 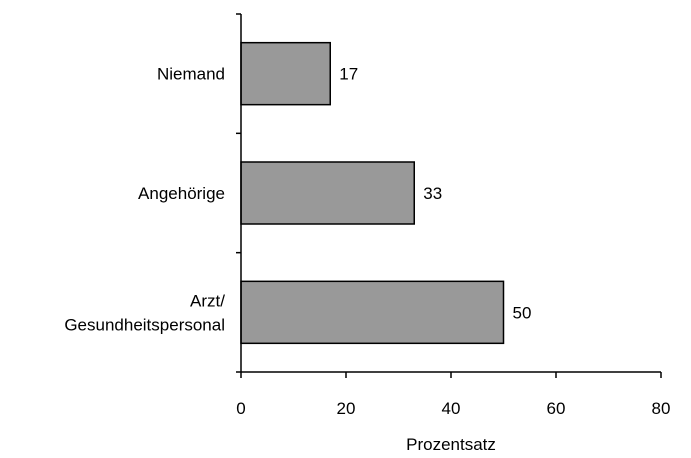 What do you see at coordinates (144, 312) in the screenshot?
I see `category-label: Arzt/Gesundheitspersonal` at bounding box center [144, 312].